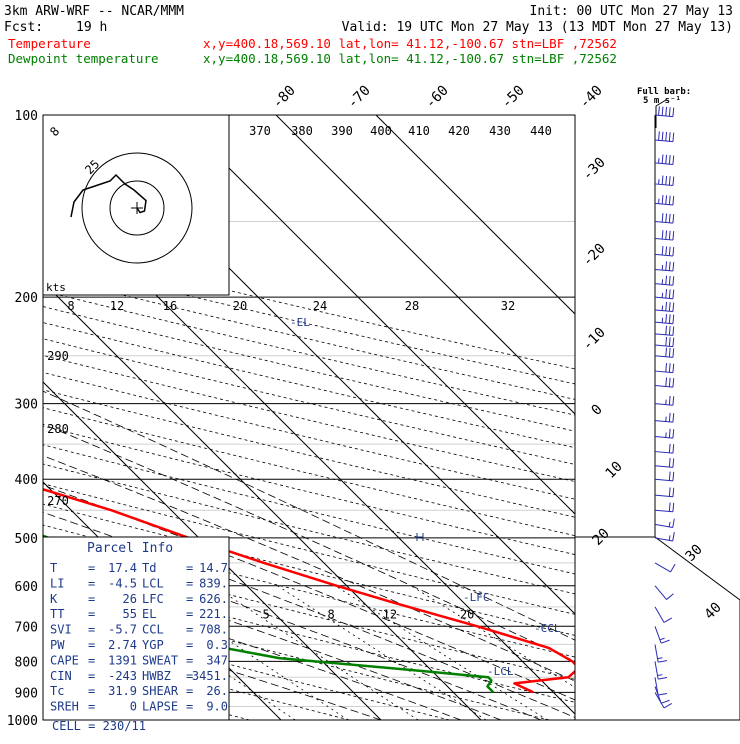  What do you see at coordinates (57, 691) in the screenshot?
I see `parcel-key: Tc` at bounding box center [57, 691].